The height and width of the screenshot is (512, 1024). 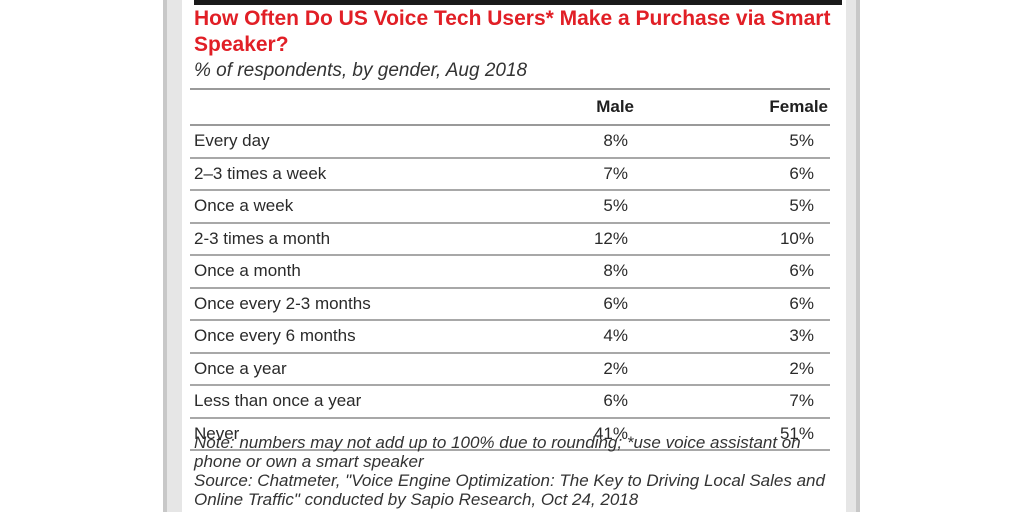 What do you see at coordinates (359, 207) in the screenshot?
I see `row-label: Once a week` at bounding box center [359, 207].